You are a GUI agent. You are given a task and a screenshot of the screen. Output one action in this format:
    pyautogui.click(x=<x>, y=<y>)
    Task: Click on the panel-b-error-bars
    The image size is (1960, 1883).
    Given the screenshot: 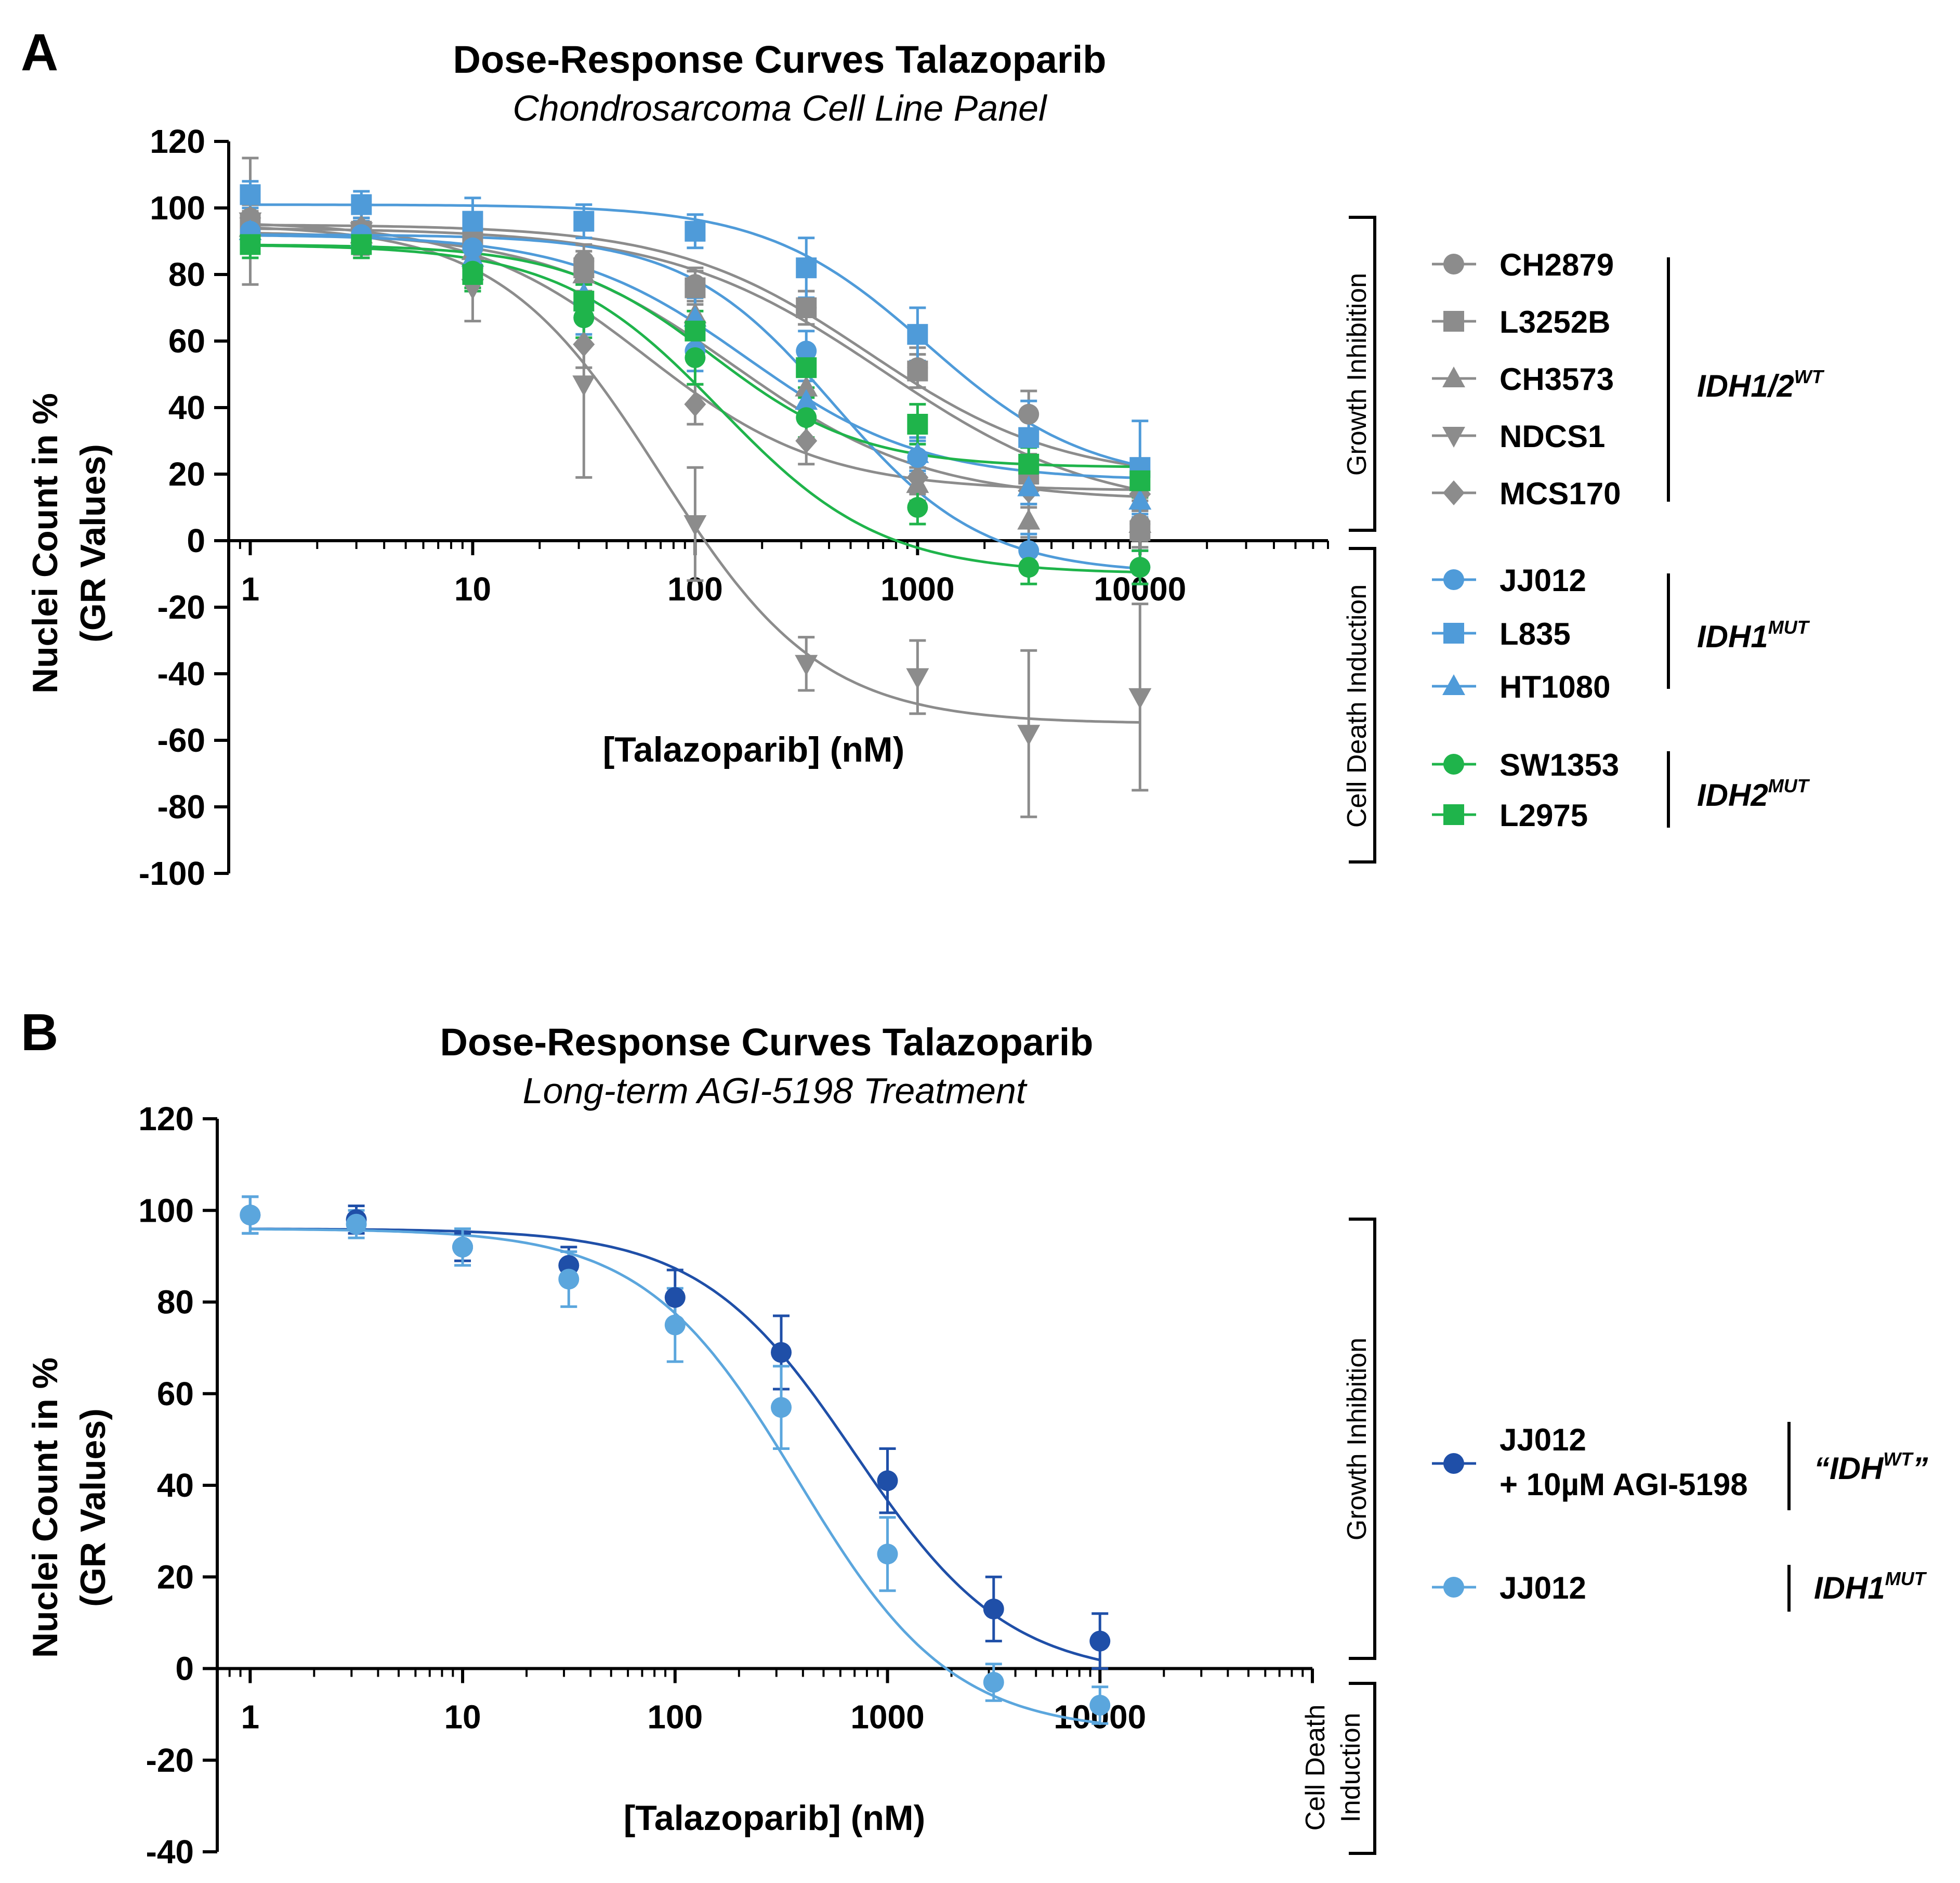 What is the action you would take?
    pyautogui.click(x=675, y=1460)
    